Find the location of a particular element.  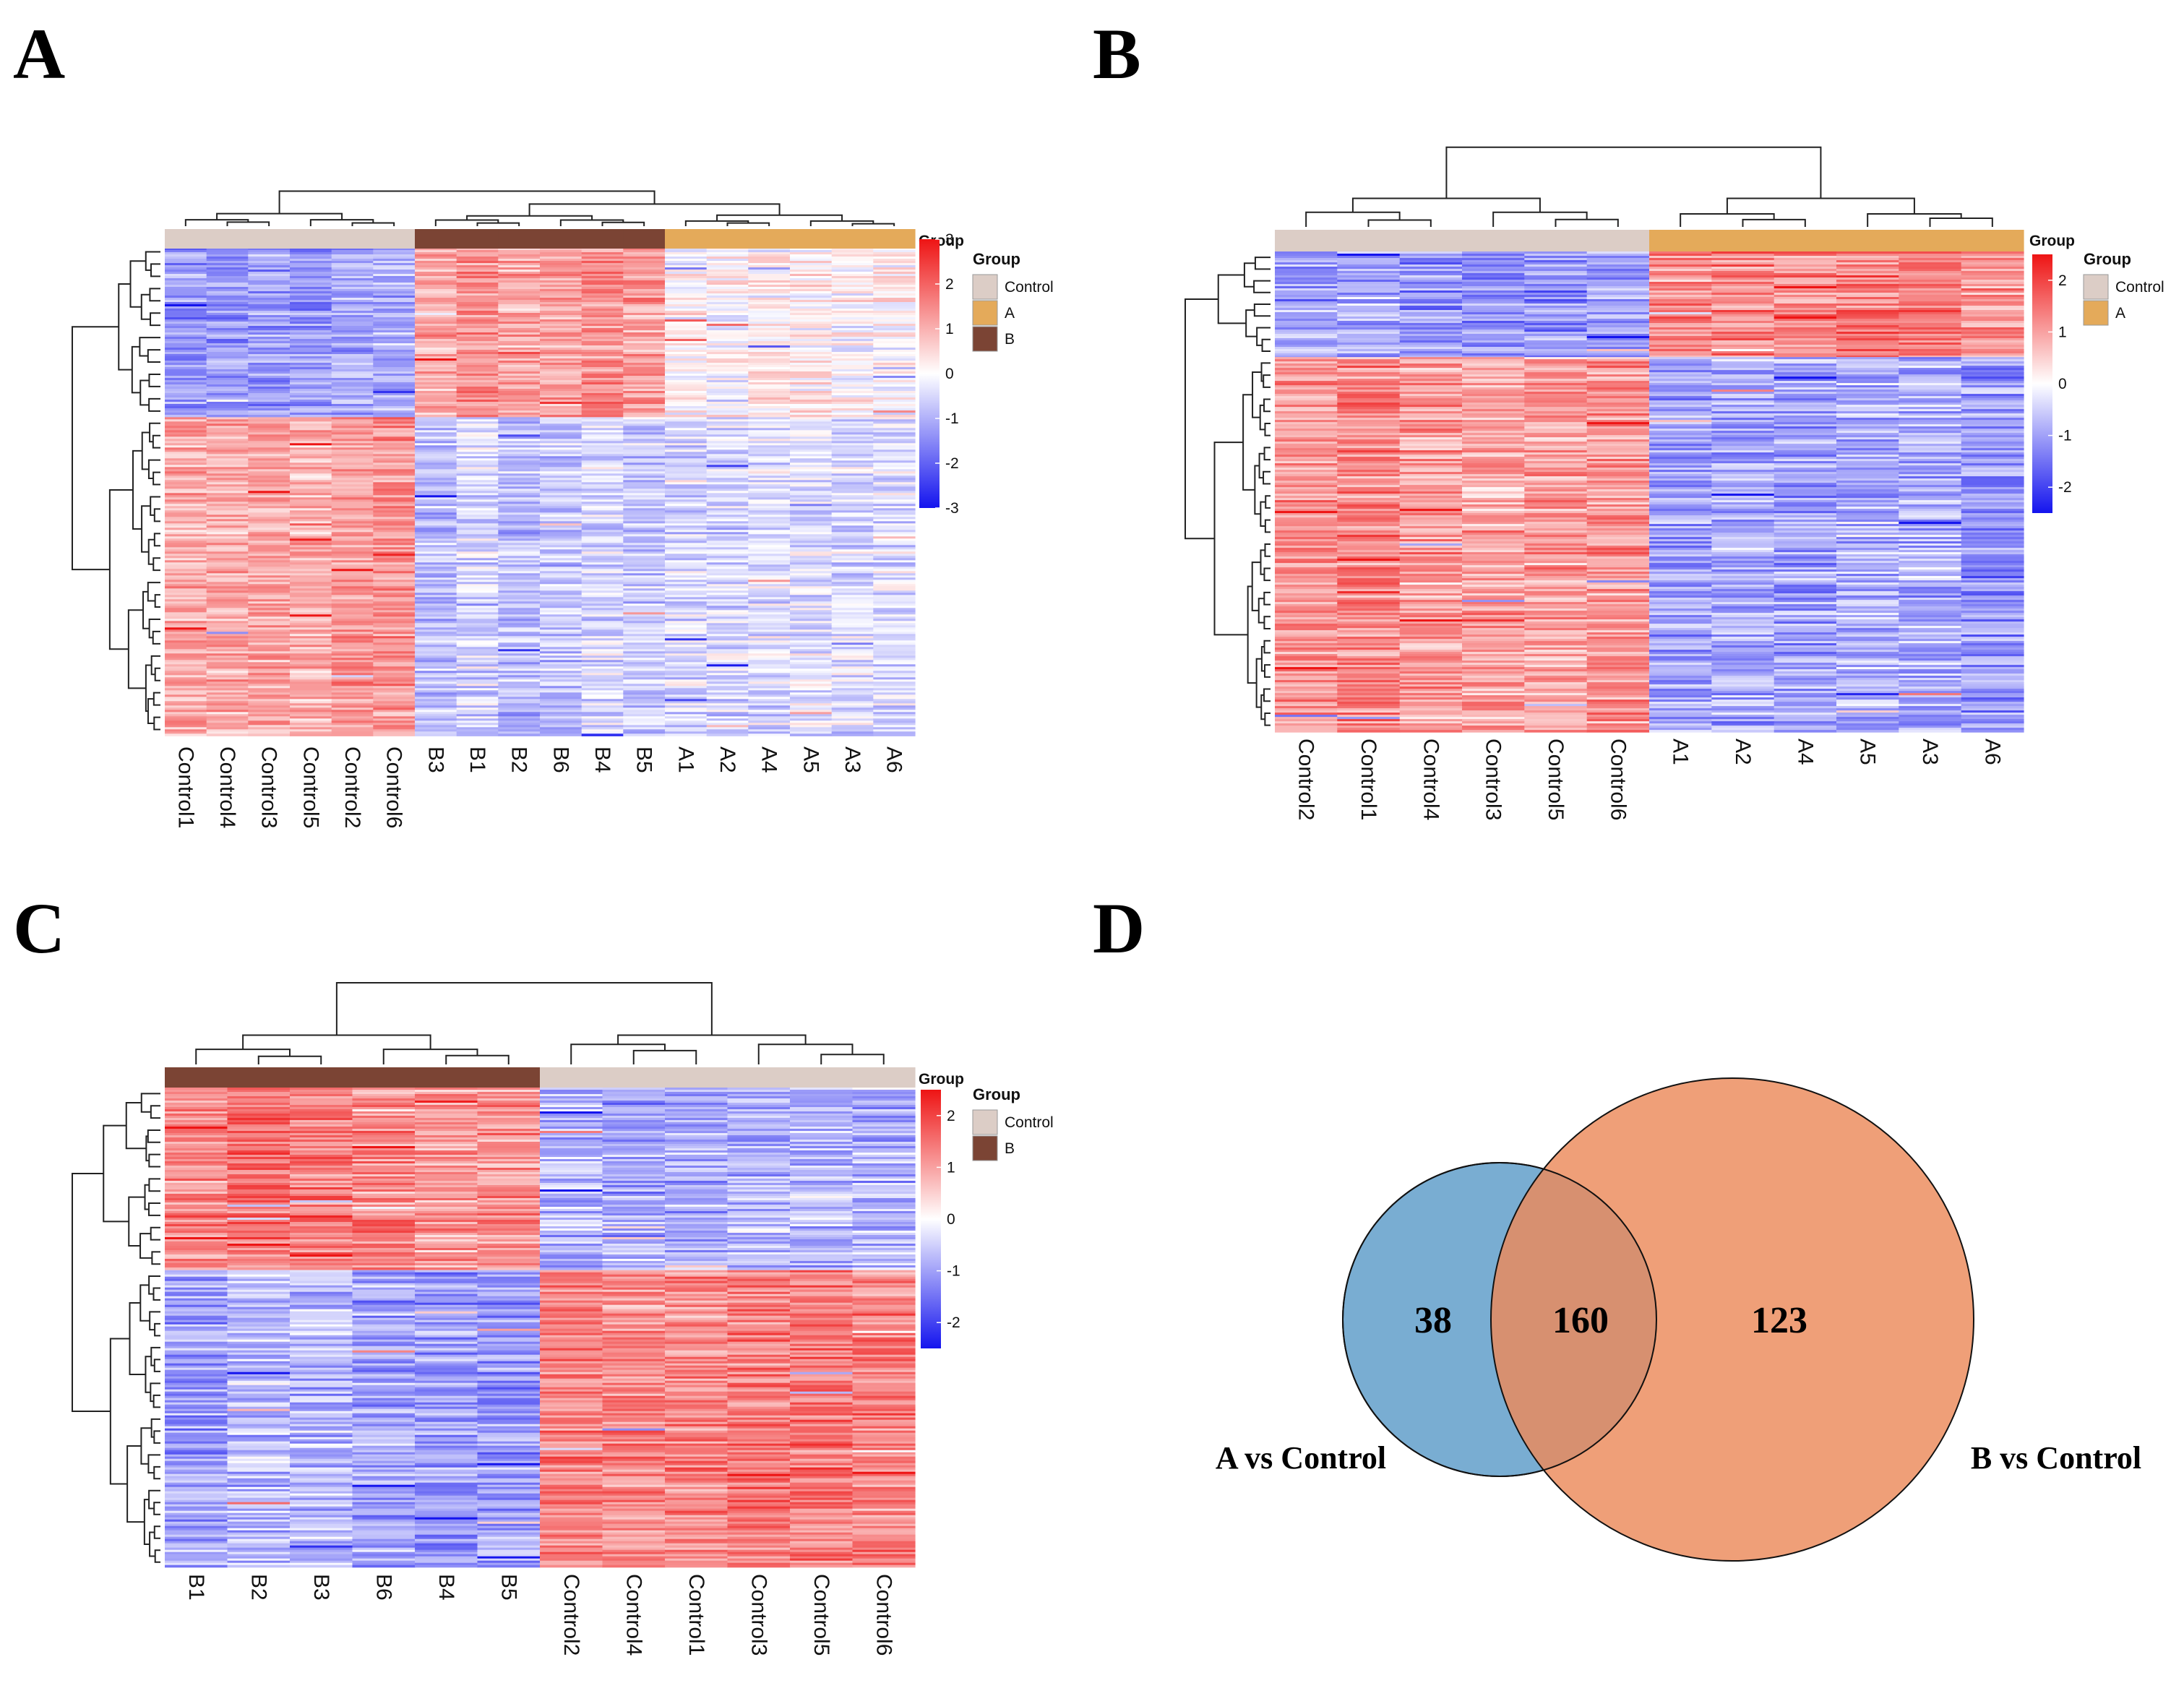

row-dendrogram-branch is located at coordinates (156, 699).